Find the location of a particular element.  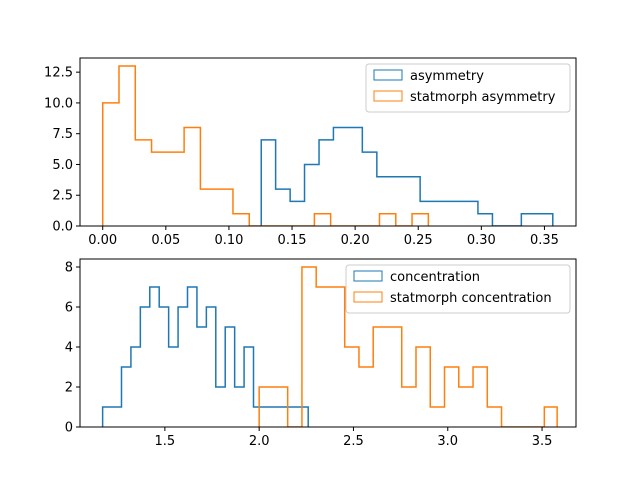

x-tick-label: 1.5 is located at coordinates (165, 441).